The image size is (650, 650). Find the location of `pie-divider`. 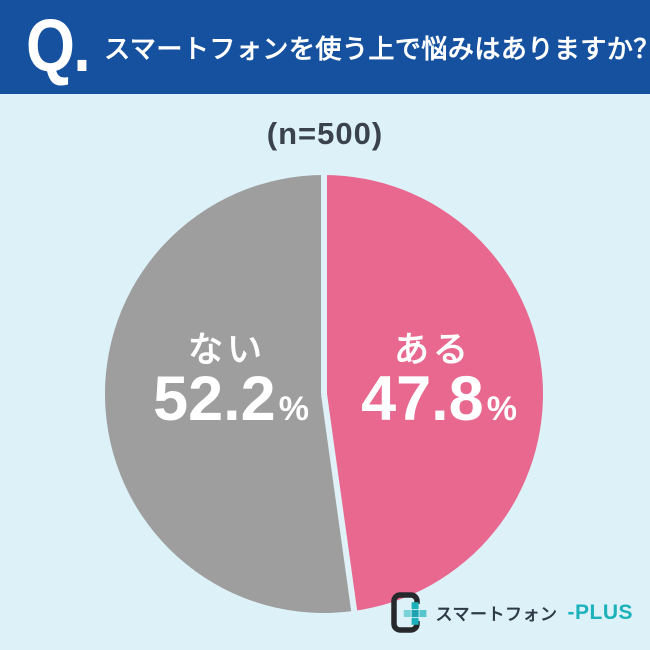

pie-divider is located at coordinates (339, 502).